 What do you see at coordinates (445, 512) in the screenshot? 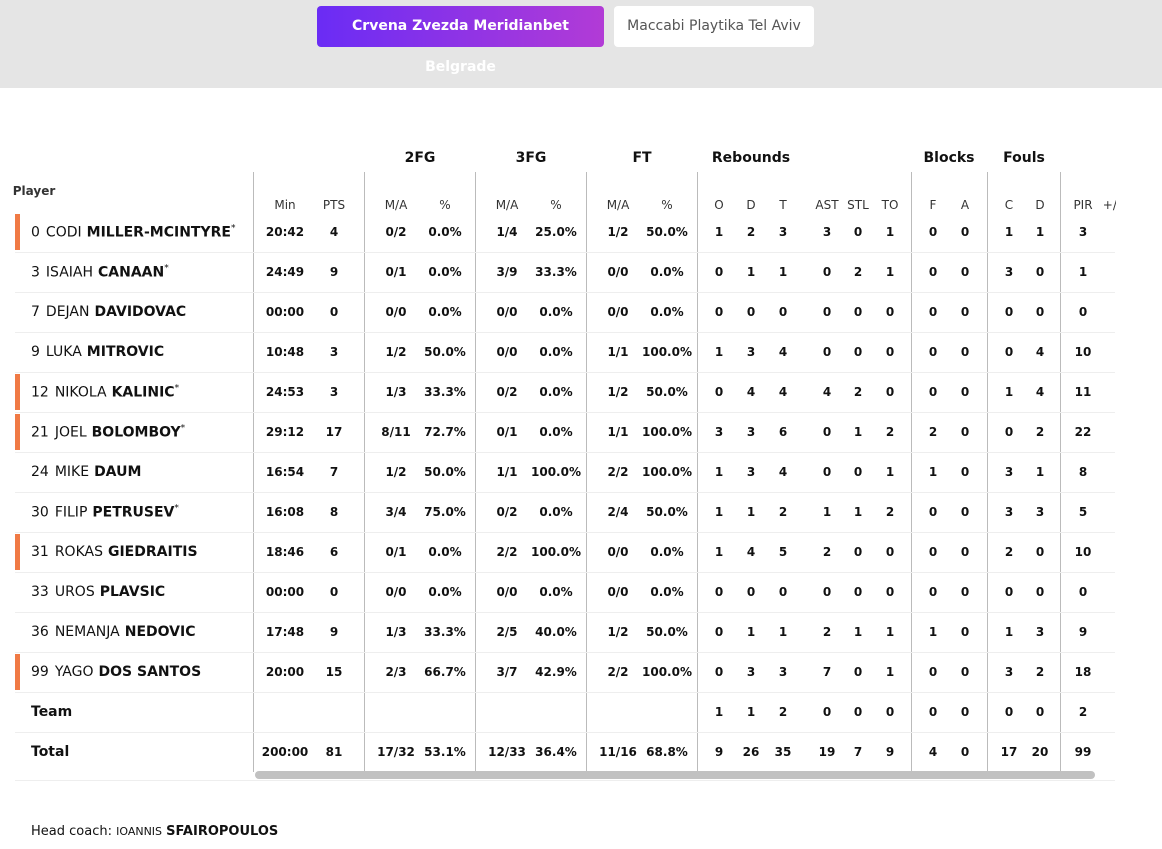
I see `stat-cell: 75.0%` at bounding box center [445, 512].